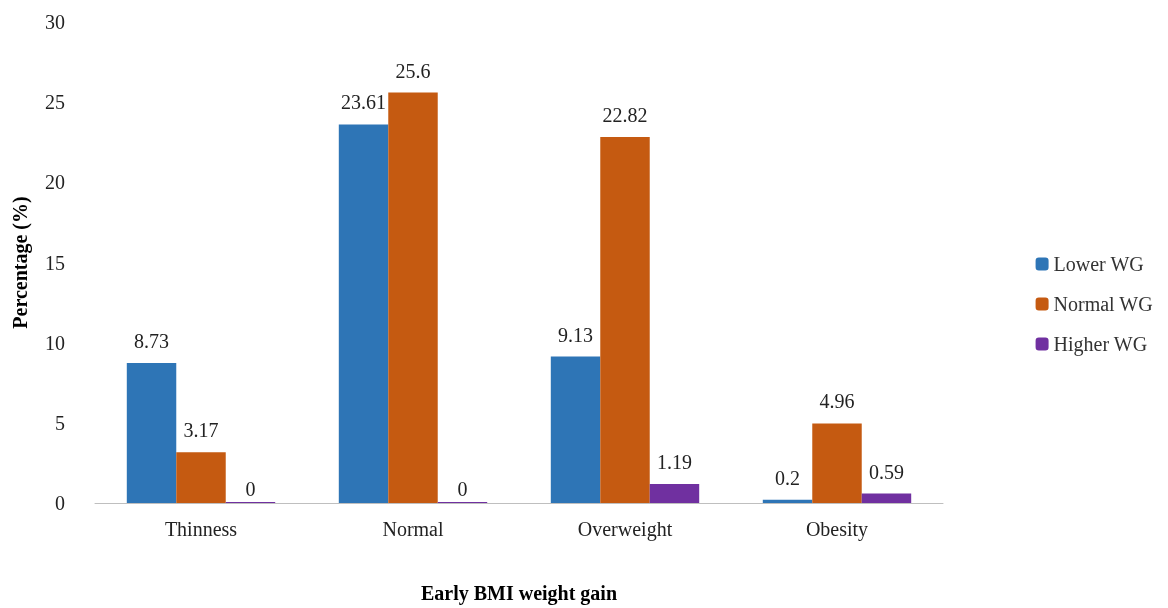 This screenshot has width=1168, height=608. What do you see at coordinates (886, 471) in the screenshot?
I see `data-label: 0.59` at bounding box center [886, 471].